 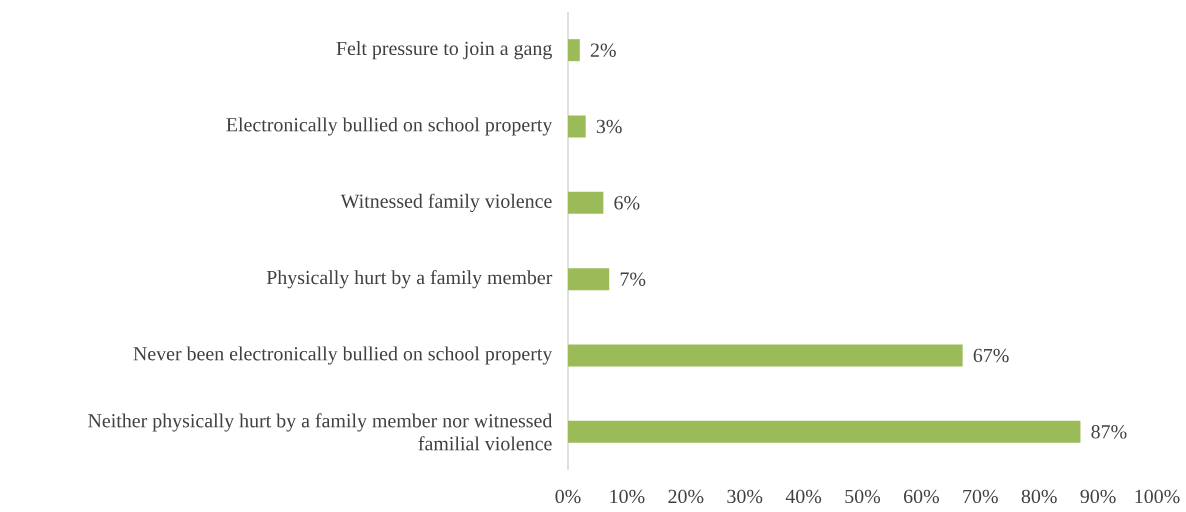 What do you see at coordinates (343, 355) in the screenshot?
I see `y-tick-label: Never been electronically bullied on school property` at bounding box center [343, 355].